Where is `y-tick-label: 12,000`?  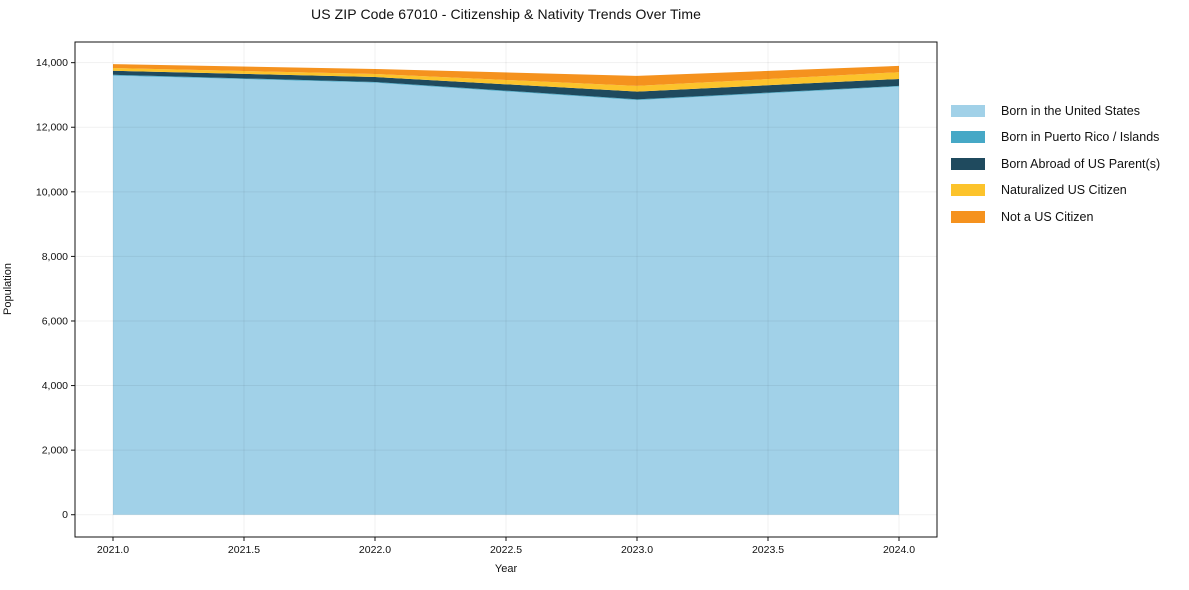 y-tick-label: 12,000 is located at coordinates (52, 128).